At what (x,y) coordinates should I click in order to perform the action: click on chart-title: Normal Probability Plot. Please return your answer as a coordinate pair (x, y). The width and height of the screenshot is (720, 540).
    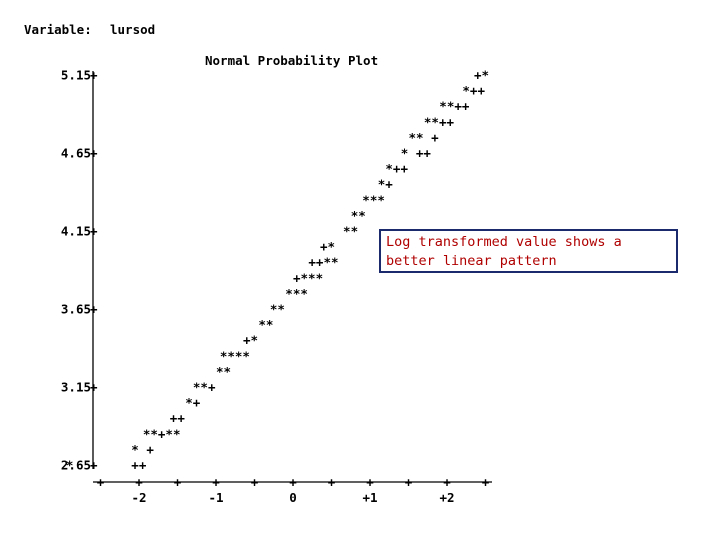
    Looking at the image, I should click on (292, 60).